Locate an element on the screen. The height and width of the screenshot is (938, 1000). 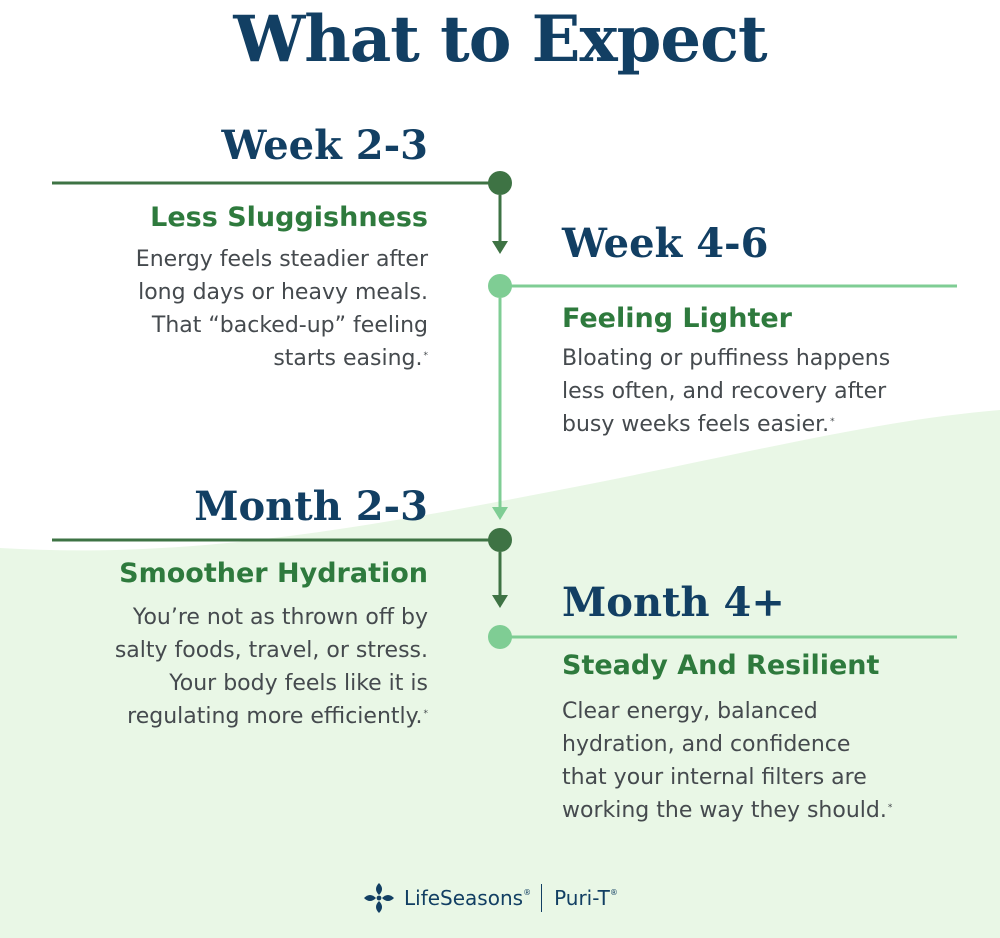
brand-name: LifeSeasons® is located at coordinates (467, 898).